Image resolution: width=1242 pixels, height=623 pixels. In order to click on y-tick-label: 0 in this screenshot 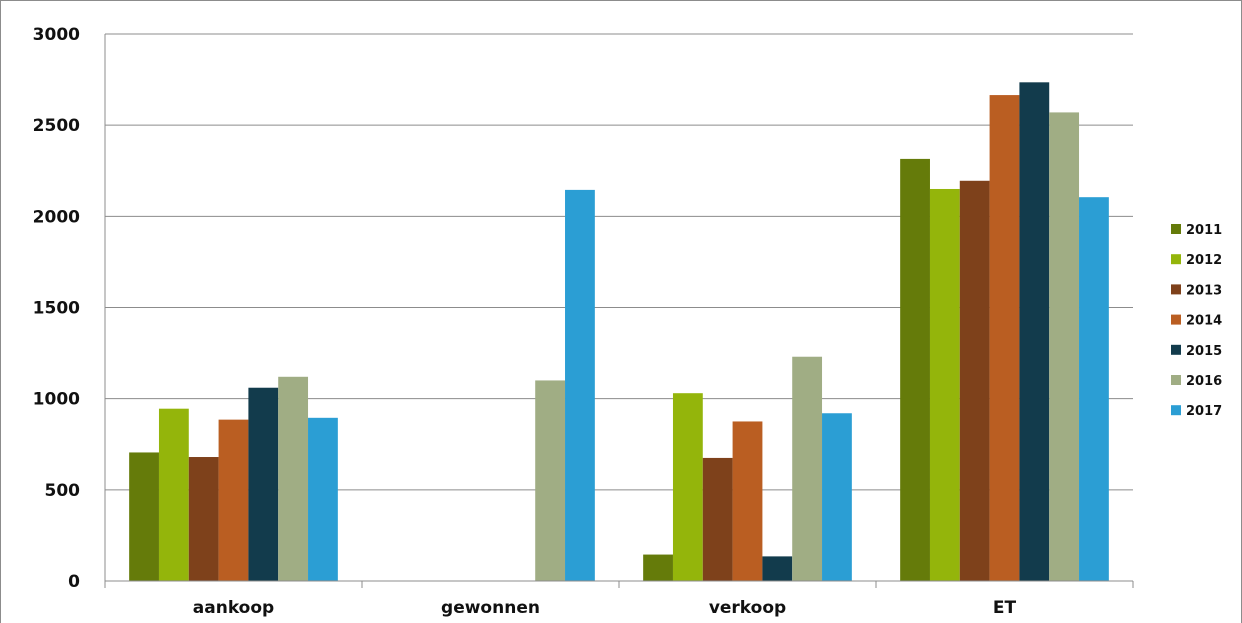, I will do `click(74, 582)`.